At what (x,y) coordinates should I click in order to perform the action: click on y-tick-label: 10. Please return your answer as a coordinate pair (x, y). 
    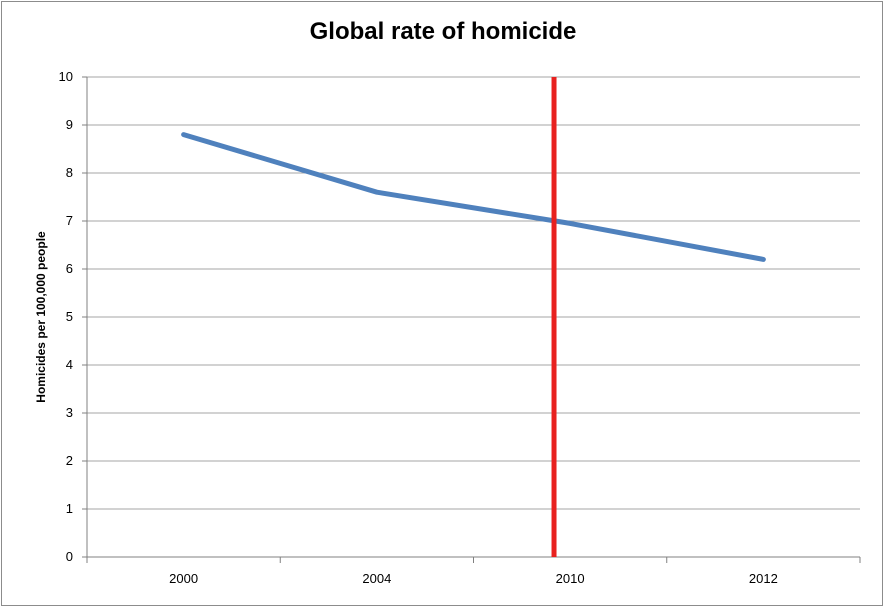
    Looking at the image, I should click on (66, 76).